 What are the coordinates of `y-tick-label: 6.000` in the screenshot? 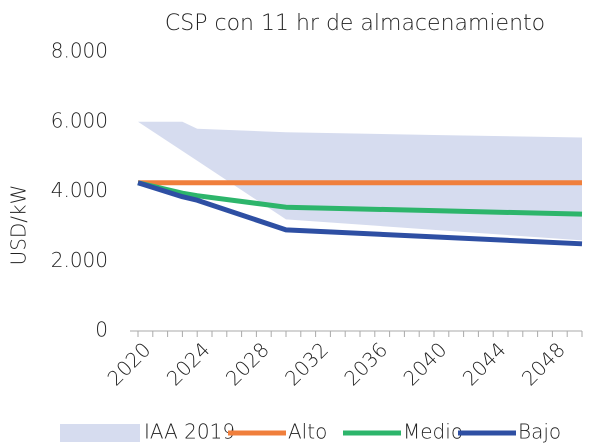 It's located at (79, 120).